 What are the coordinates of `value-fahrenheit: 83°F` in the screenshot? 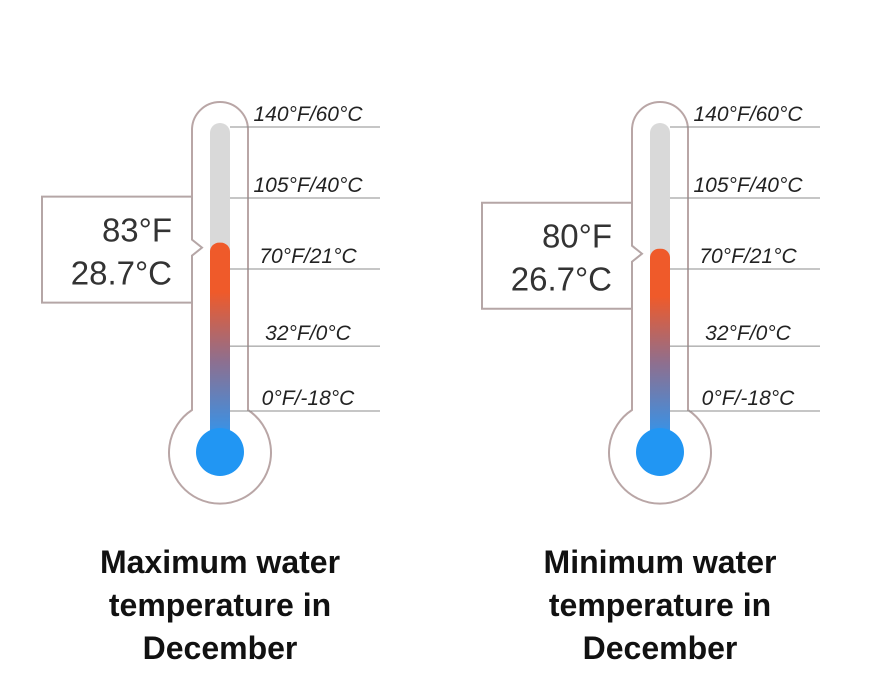 It's located at (137, 230).